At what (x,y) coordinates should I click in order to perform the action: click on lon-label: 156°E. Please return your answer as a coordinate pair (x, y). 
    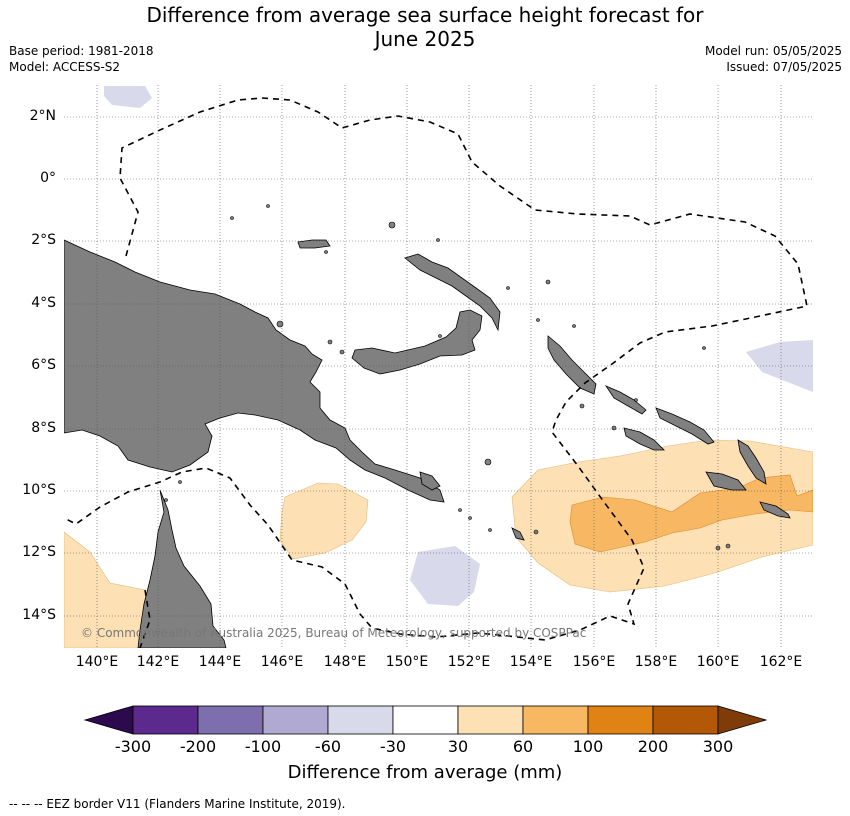
    Looking at the image, I should click on (594, 662).